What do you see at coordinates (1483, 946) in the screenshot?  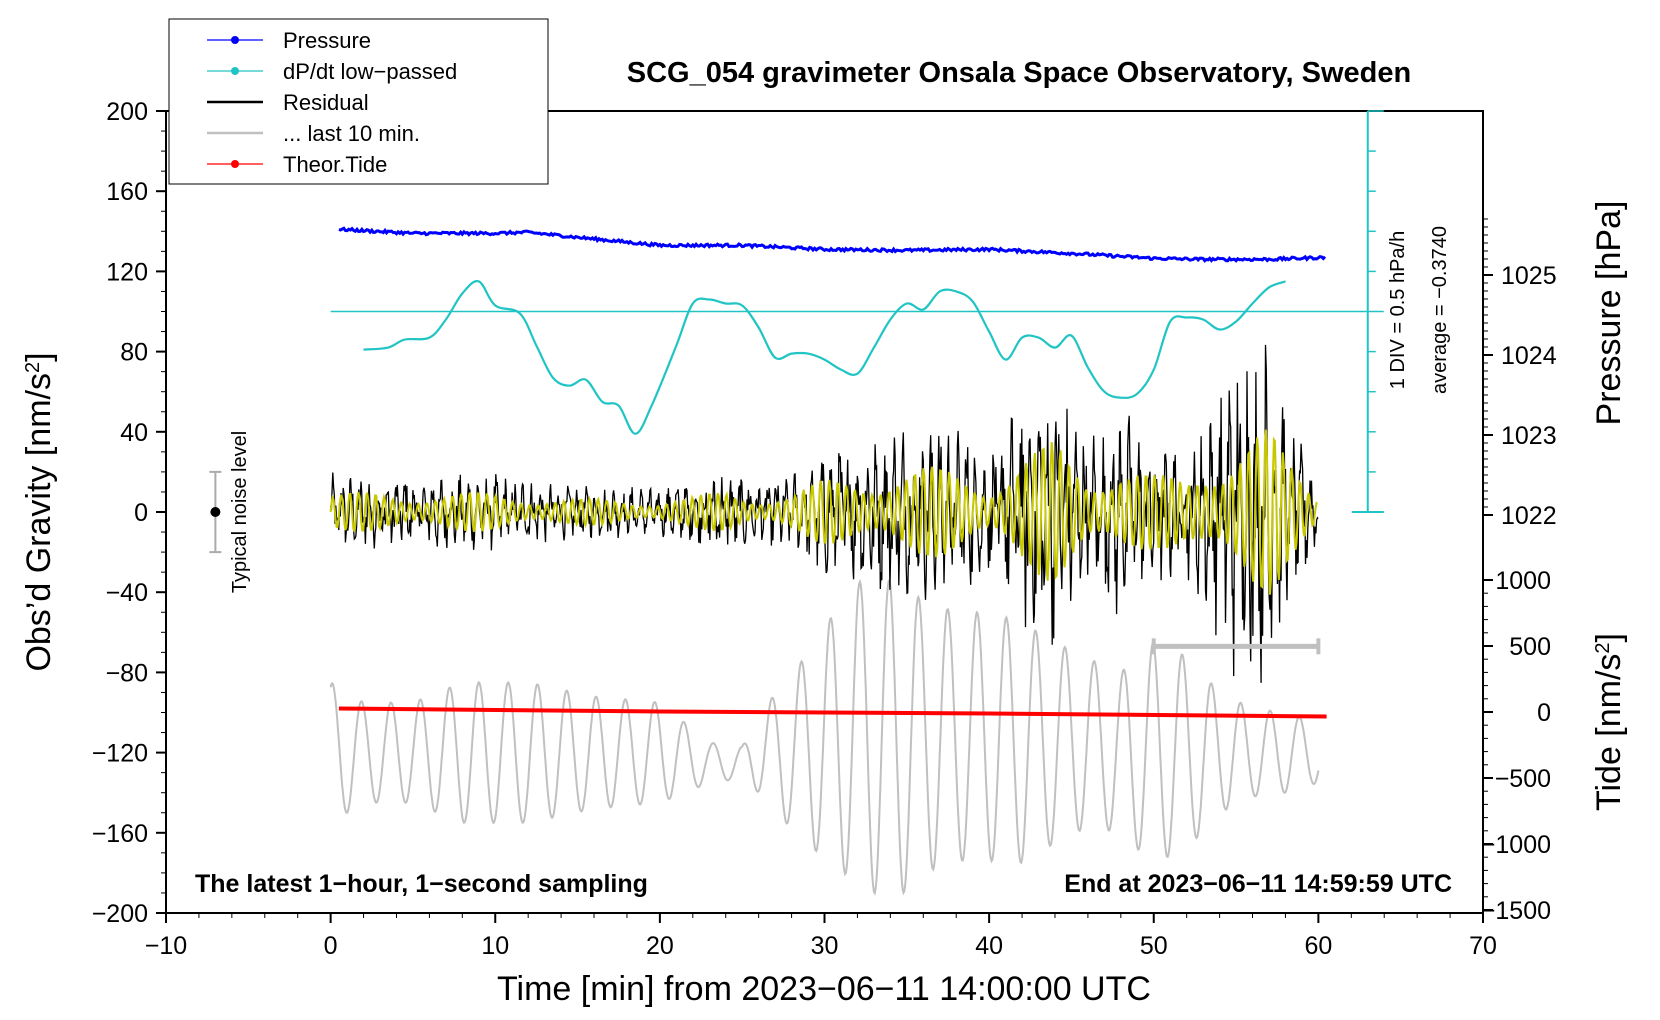 I see `x-tick-label: 70` at bounding box center [1483, 946].